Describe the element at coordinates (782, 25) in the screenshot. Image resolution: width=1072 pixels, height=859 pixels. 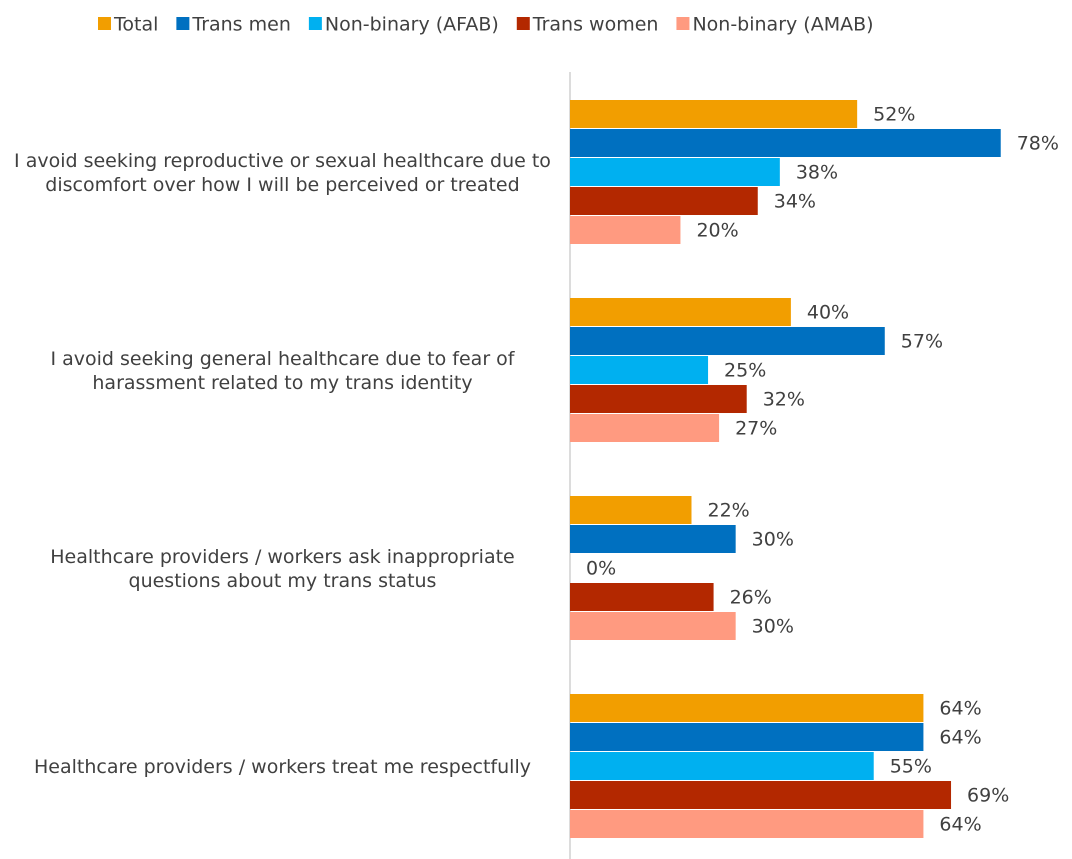
I see `legend-label: Non-binary (AMAB)` at that location.